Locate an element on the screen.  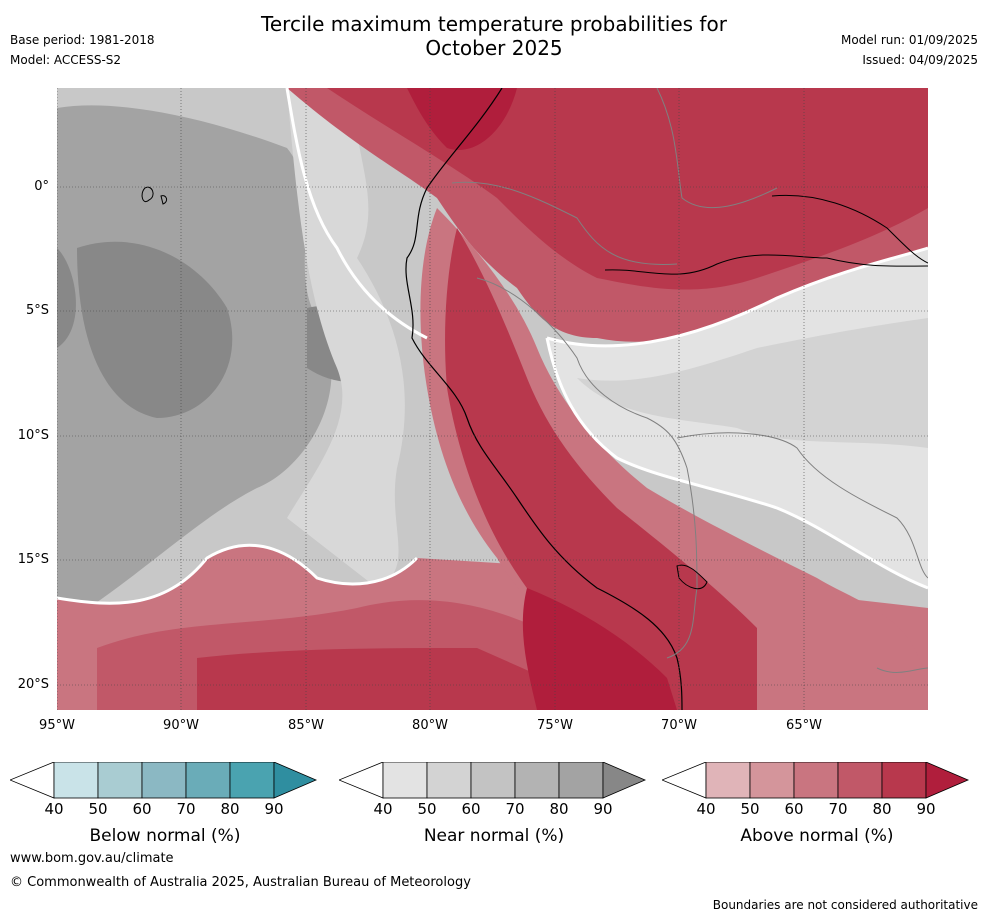
above-tick-40: 40 is located at coordinates (706, 809).